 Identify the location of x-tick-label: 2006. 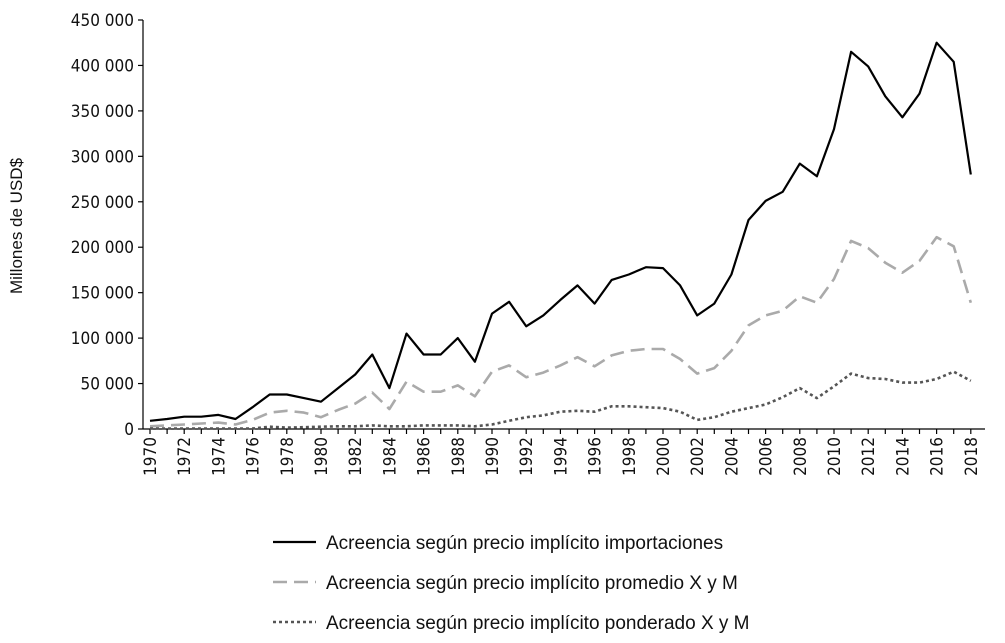
(767, 456).